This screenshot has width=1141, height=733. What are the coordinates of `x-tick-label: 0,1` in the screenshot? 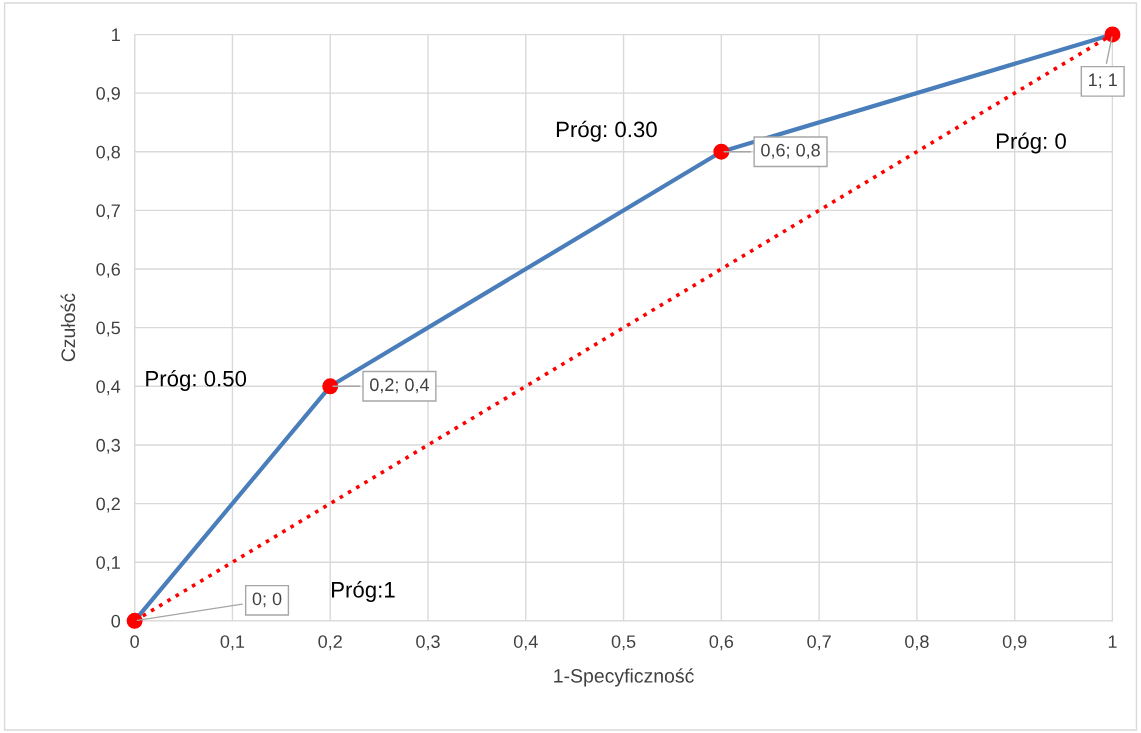 It's located at (232, 643).